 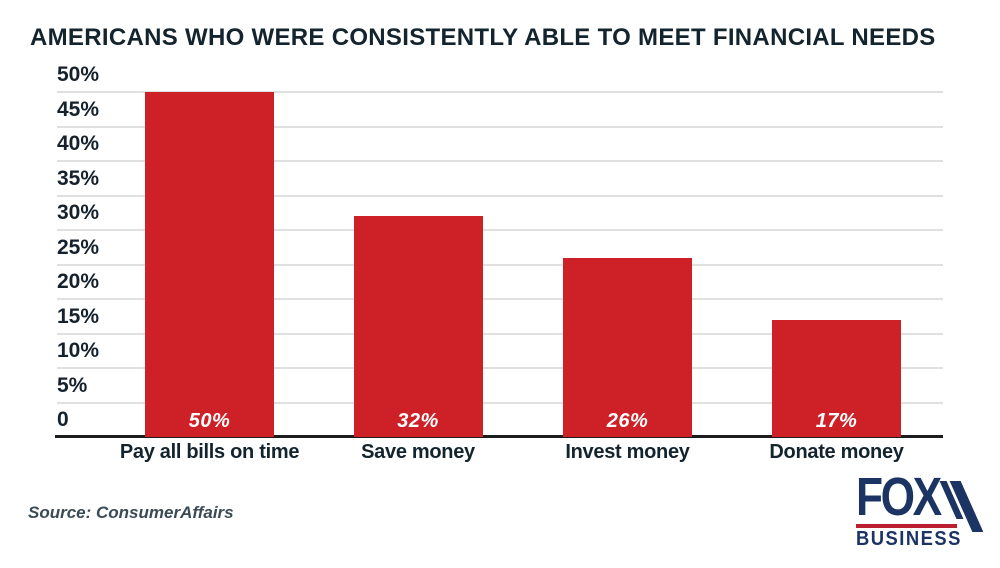 What do you see at coordinates (627, 347) in the screenshot?
I see `bar-invest-money: 26%` at bounding box center [627, 347].